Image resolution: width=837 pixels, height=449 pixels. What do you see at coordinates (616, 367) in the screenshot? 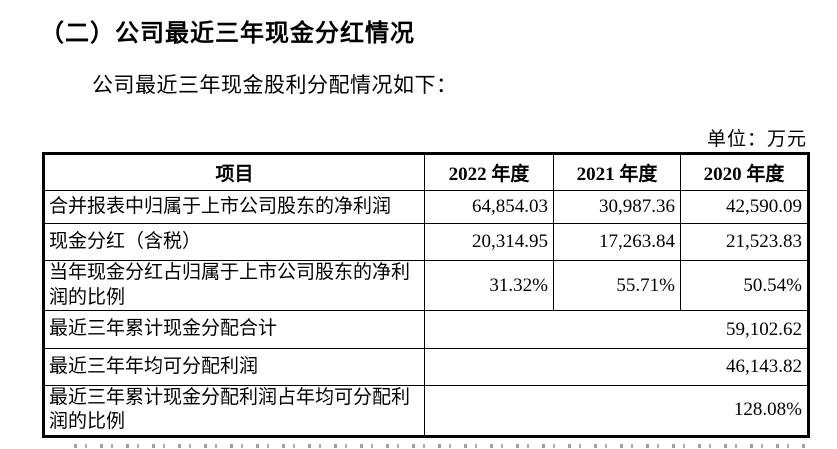
I see `merged-value-cell: 46,143.82` at bounding box center [616, 367].